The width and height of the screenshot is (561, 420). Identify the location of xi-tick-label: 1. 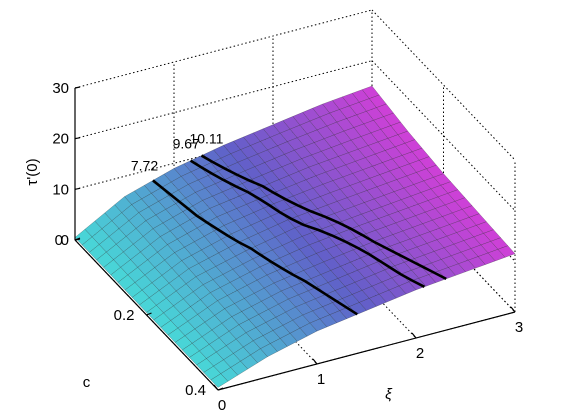
(321, 379).